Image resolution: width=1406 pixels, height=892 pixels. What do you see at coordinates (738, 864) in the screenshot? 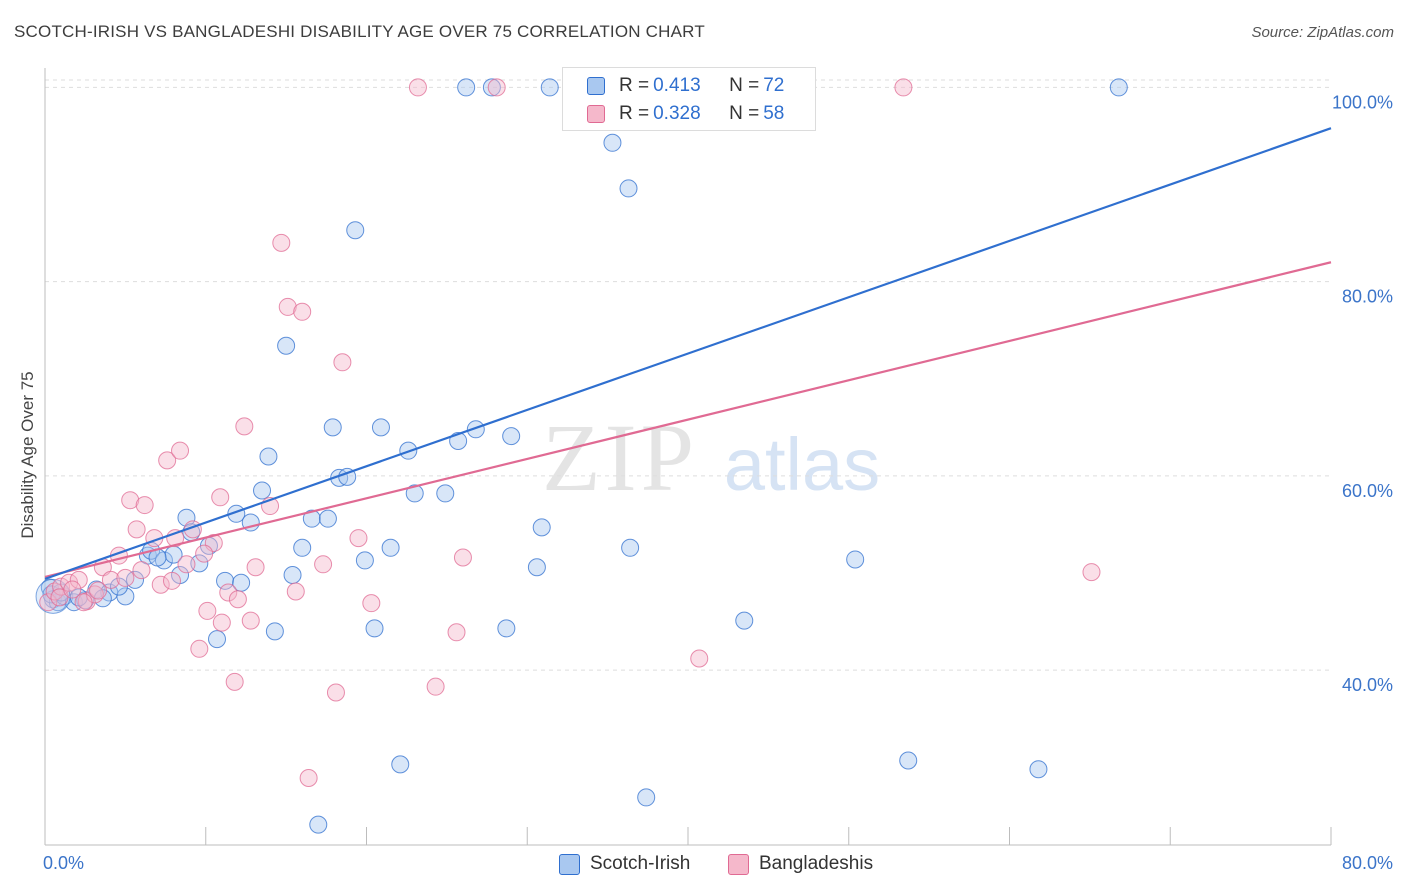
I see `bottom-legend-swatch-pink` at bounding box center [738, 864].